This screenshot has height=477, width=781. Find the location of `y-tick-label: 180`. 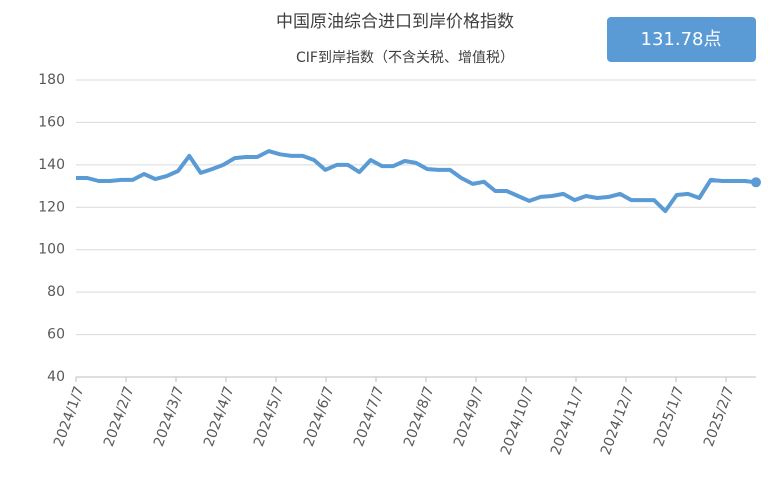

y-tick-label: 180 is located at coordinates (51, 80).